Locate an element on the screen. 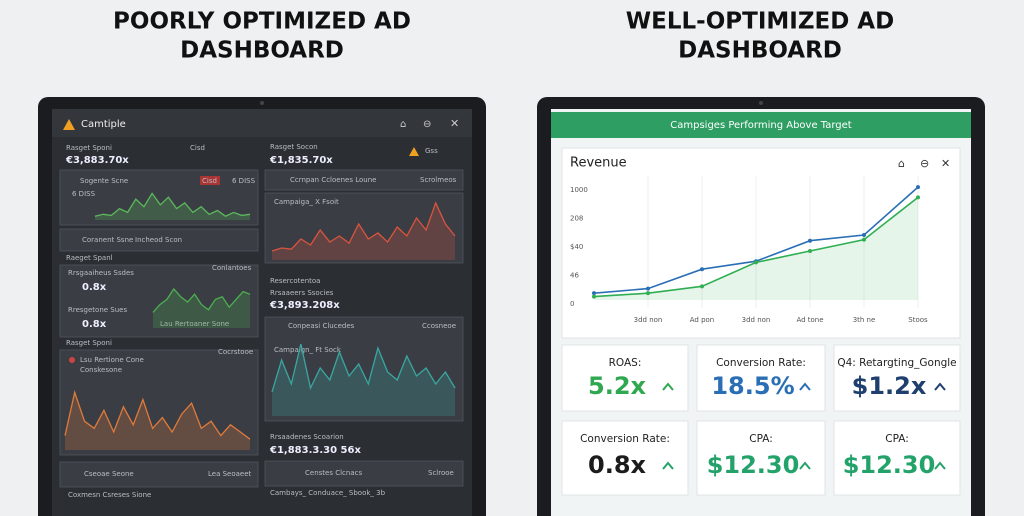  label: Rrsaadenes Scoarion is located at coordinates (307, 437).